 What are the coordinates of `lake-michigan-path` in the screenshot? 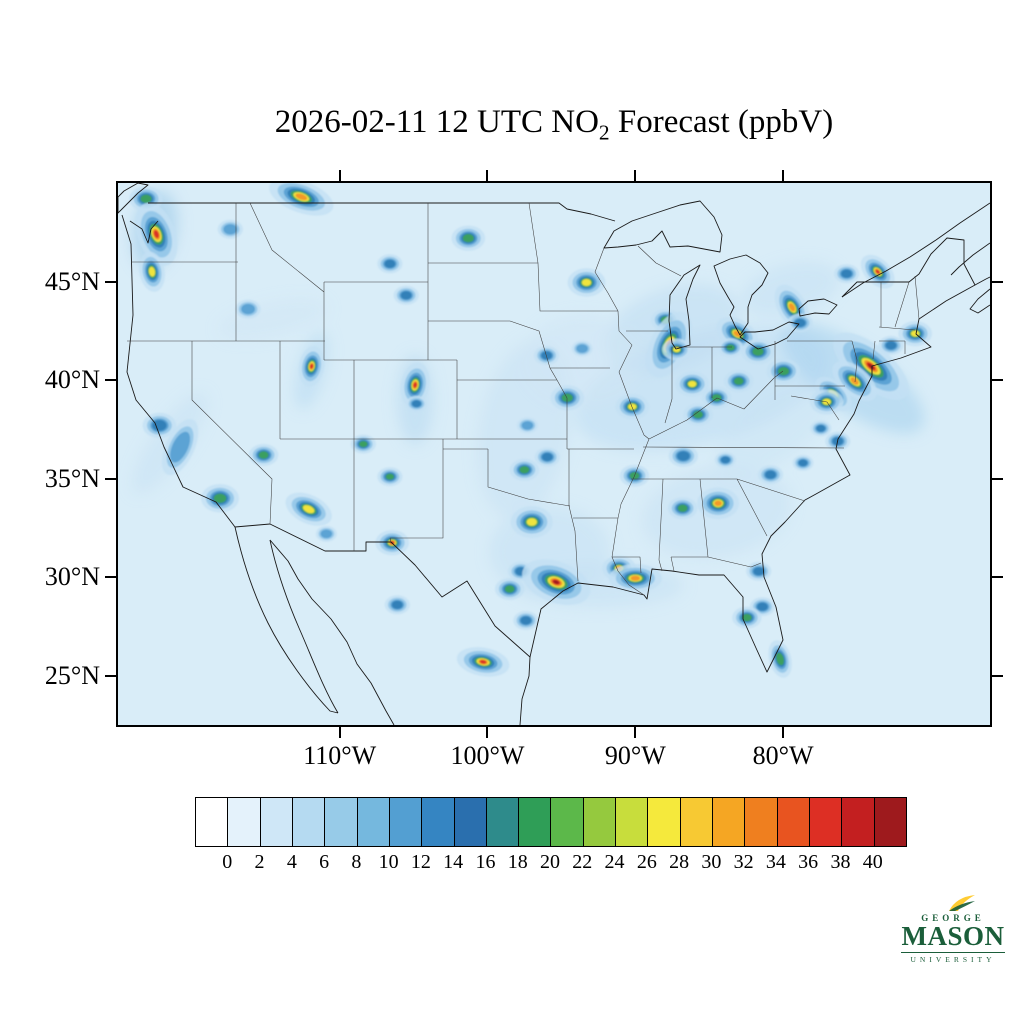 It's located at (684, 307).